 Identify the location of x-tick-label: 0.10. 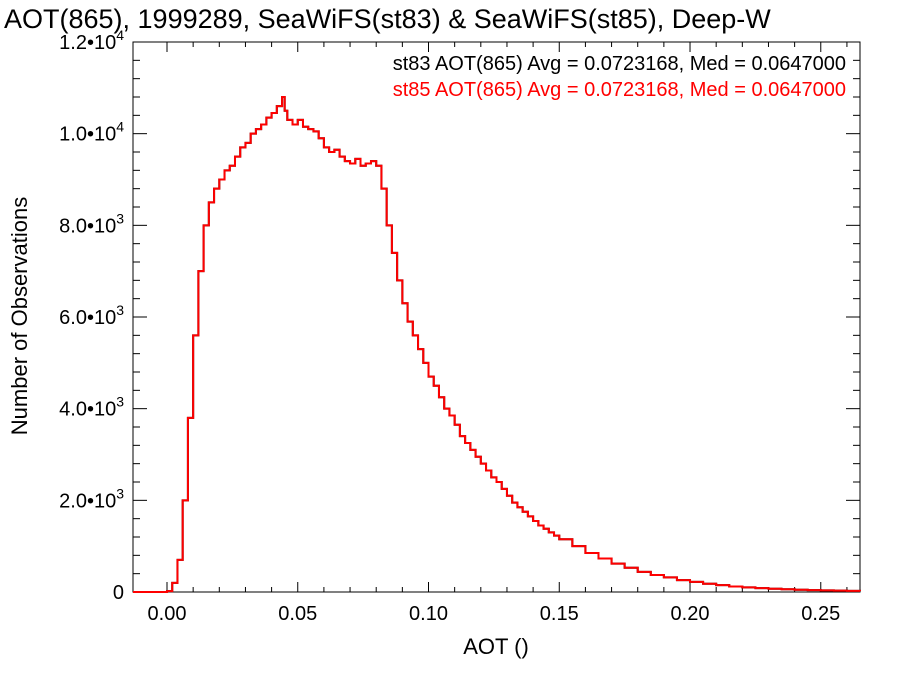
(428, 614).